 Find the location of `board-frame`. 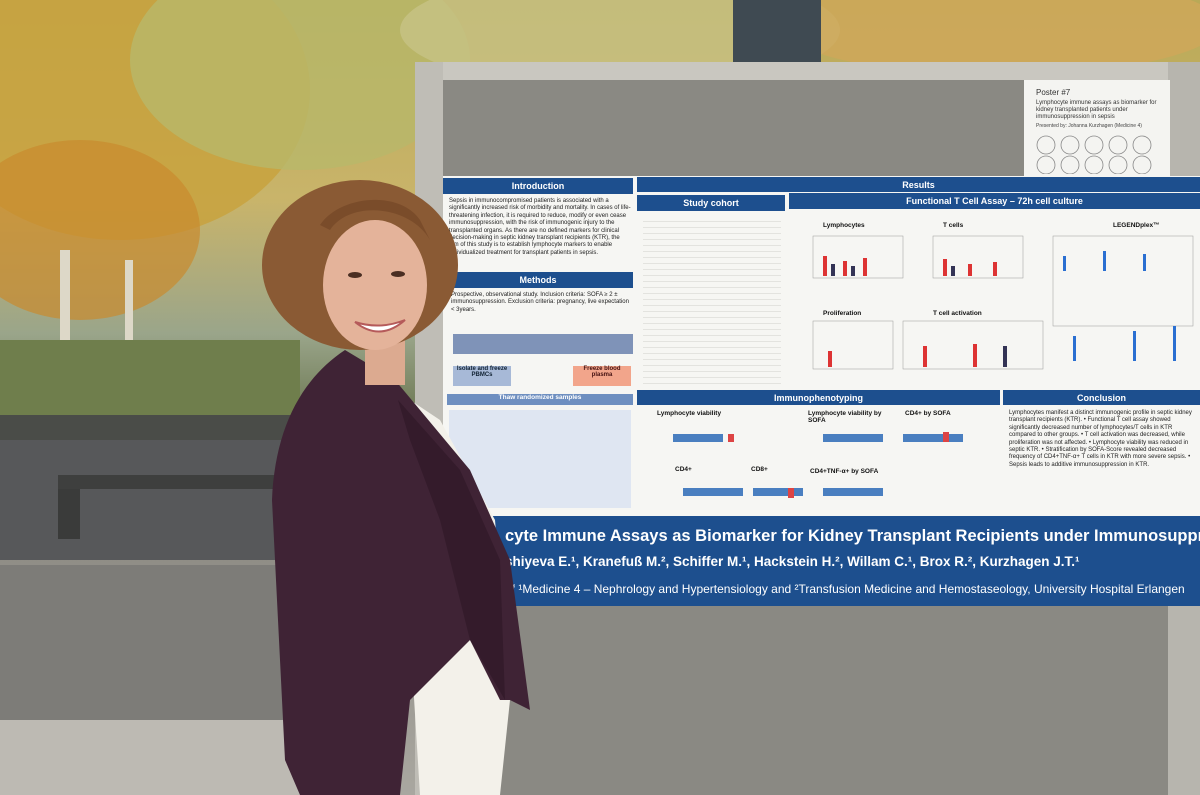

board-frame is located at coordinates (807, 71).